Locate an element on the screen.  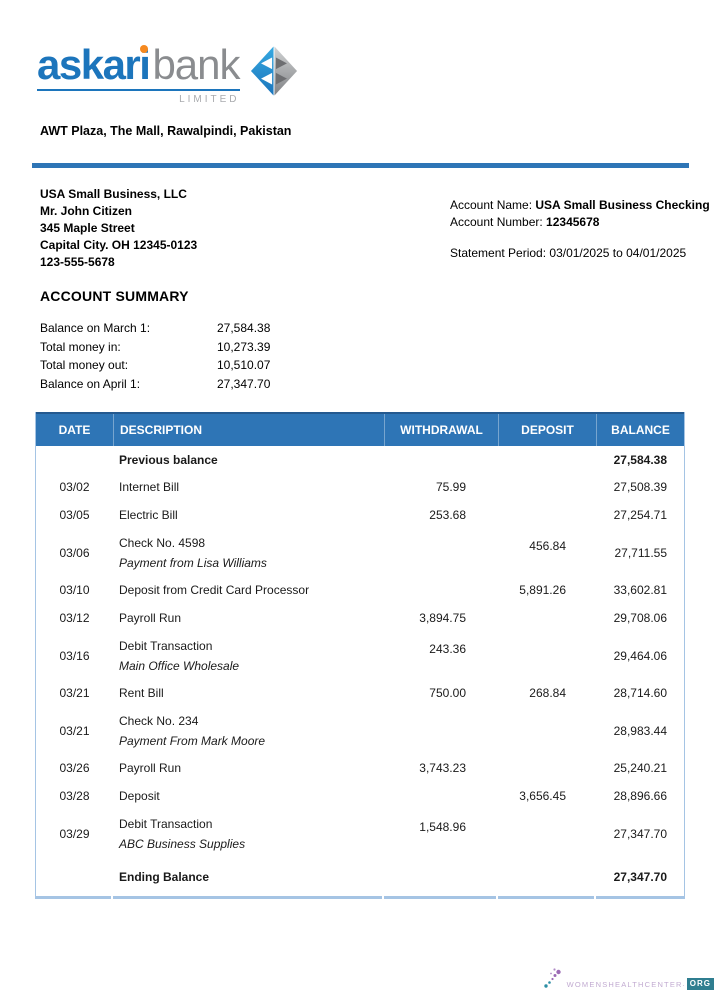
cell-date: 03/02 is located at coordinates (74, 487).